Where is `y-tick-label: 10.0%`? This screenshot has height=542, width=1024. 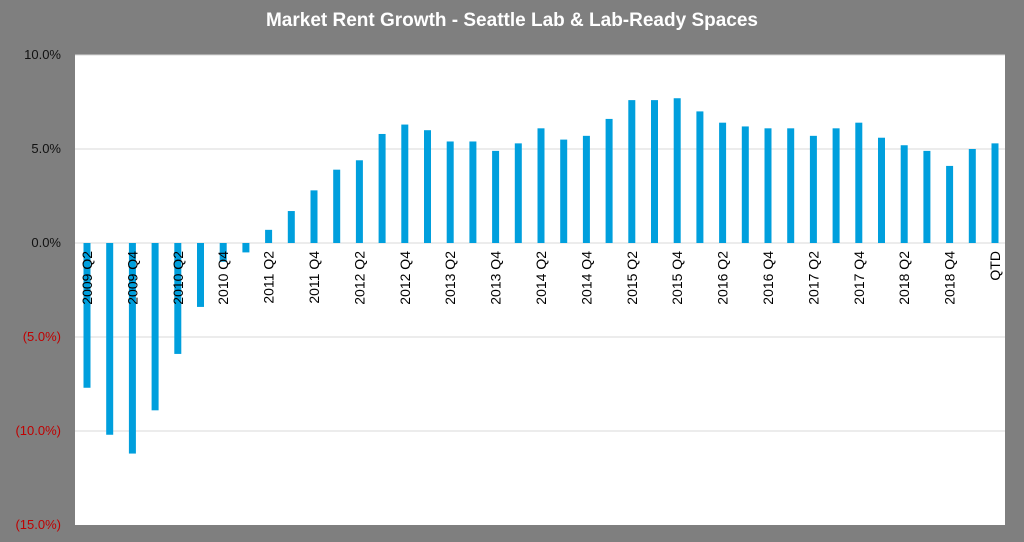
y-tick-label: 10.0% is located at coordinates (42, 54).